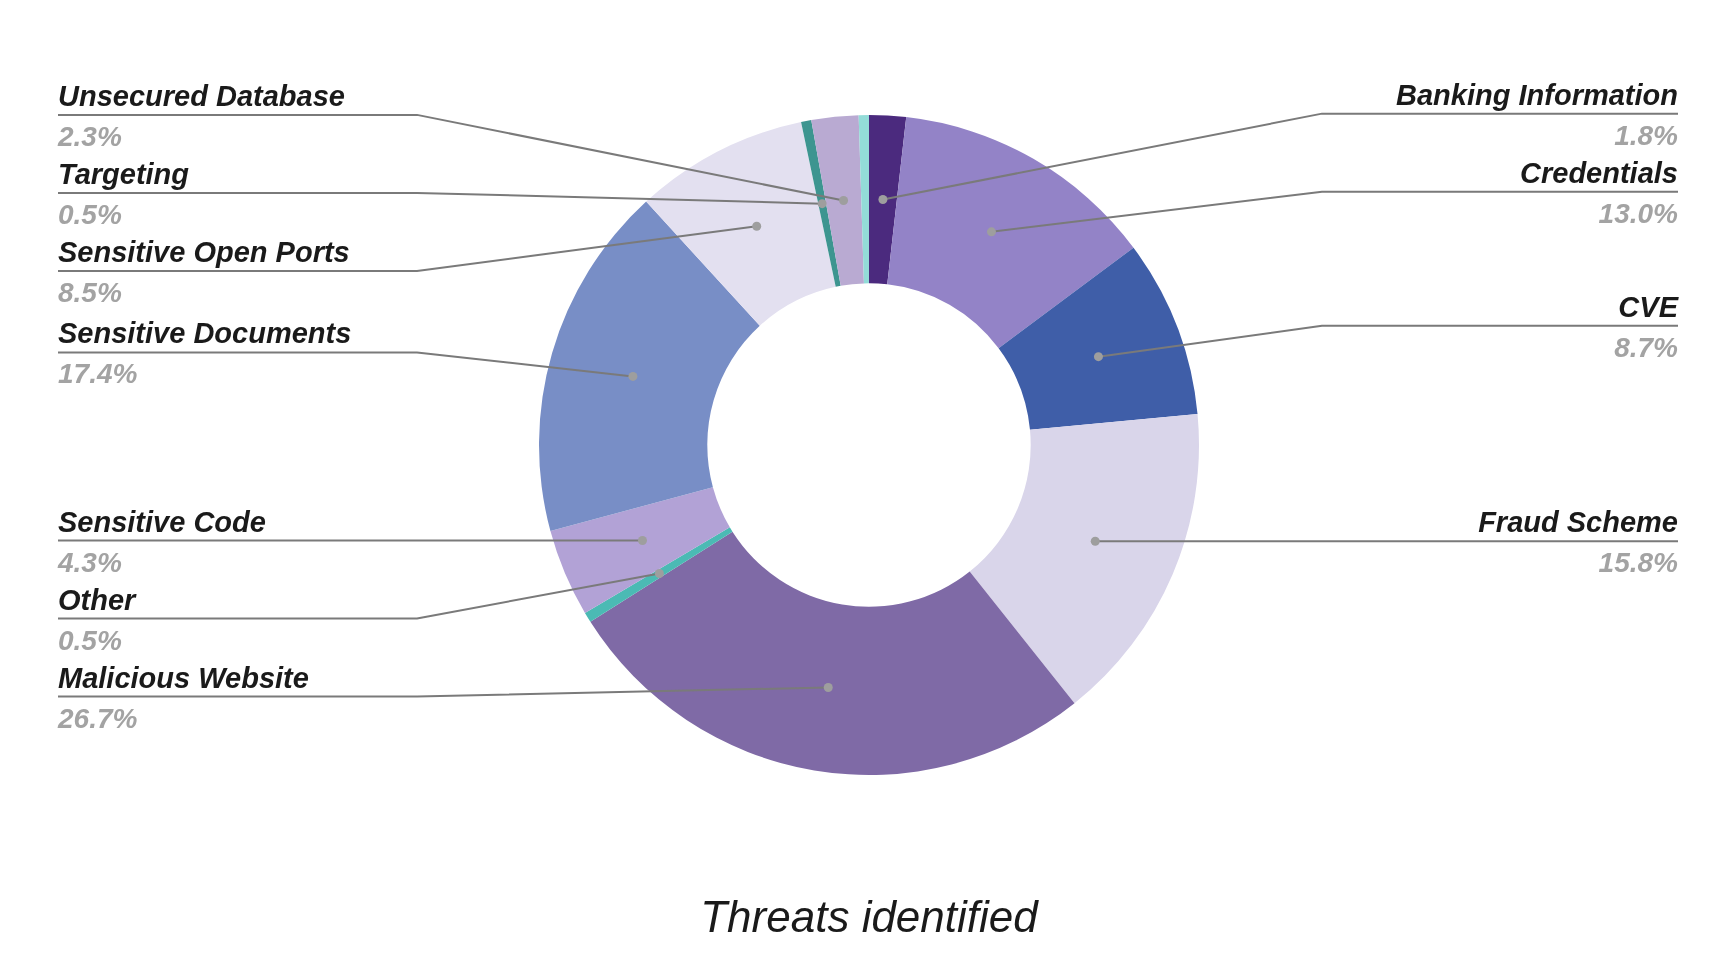 The height and width of the screenshot is (968, 1728). I want to click on slice-label: Sensitive Code, so click(162, 521).